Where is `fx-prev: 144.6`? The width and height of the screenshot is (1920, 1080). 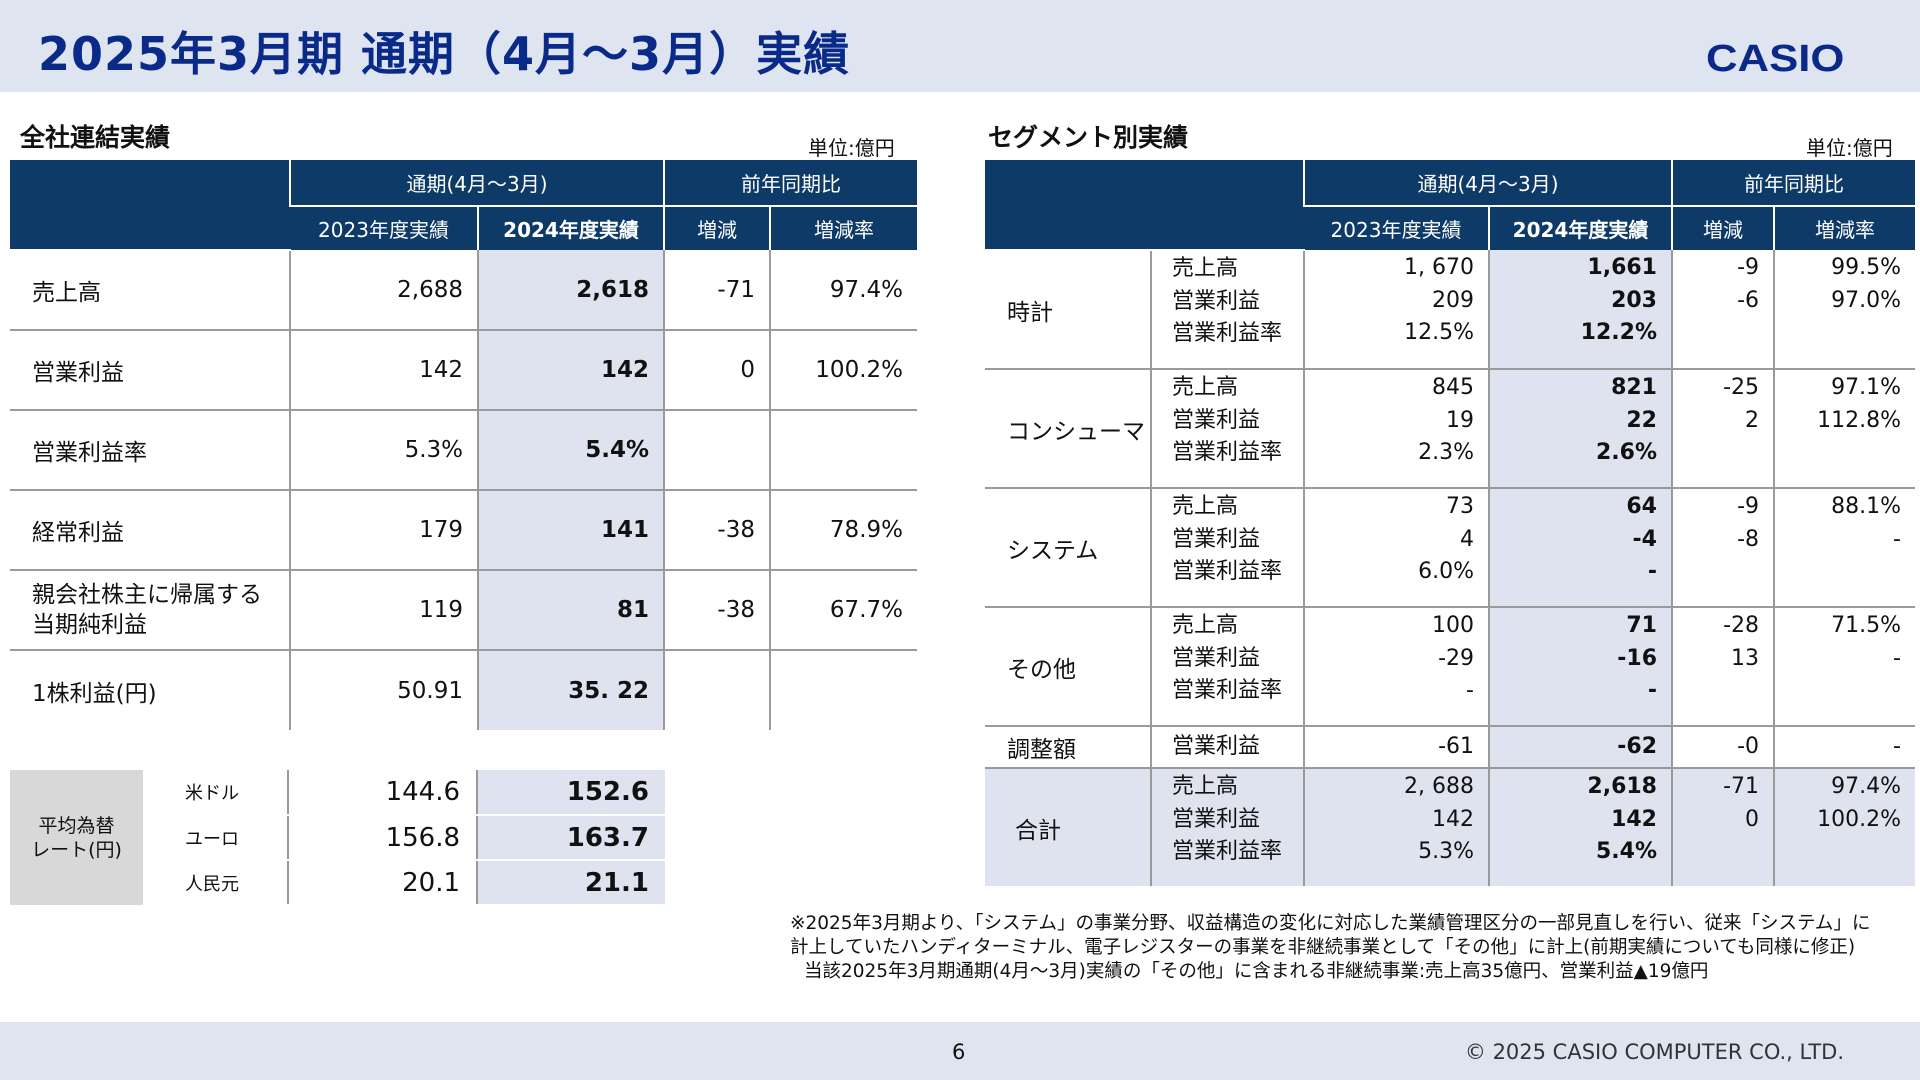
fx-prev: 144.6 is located at coordinates (382, 793).